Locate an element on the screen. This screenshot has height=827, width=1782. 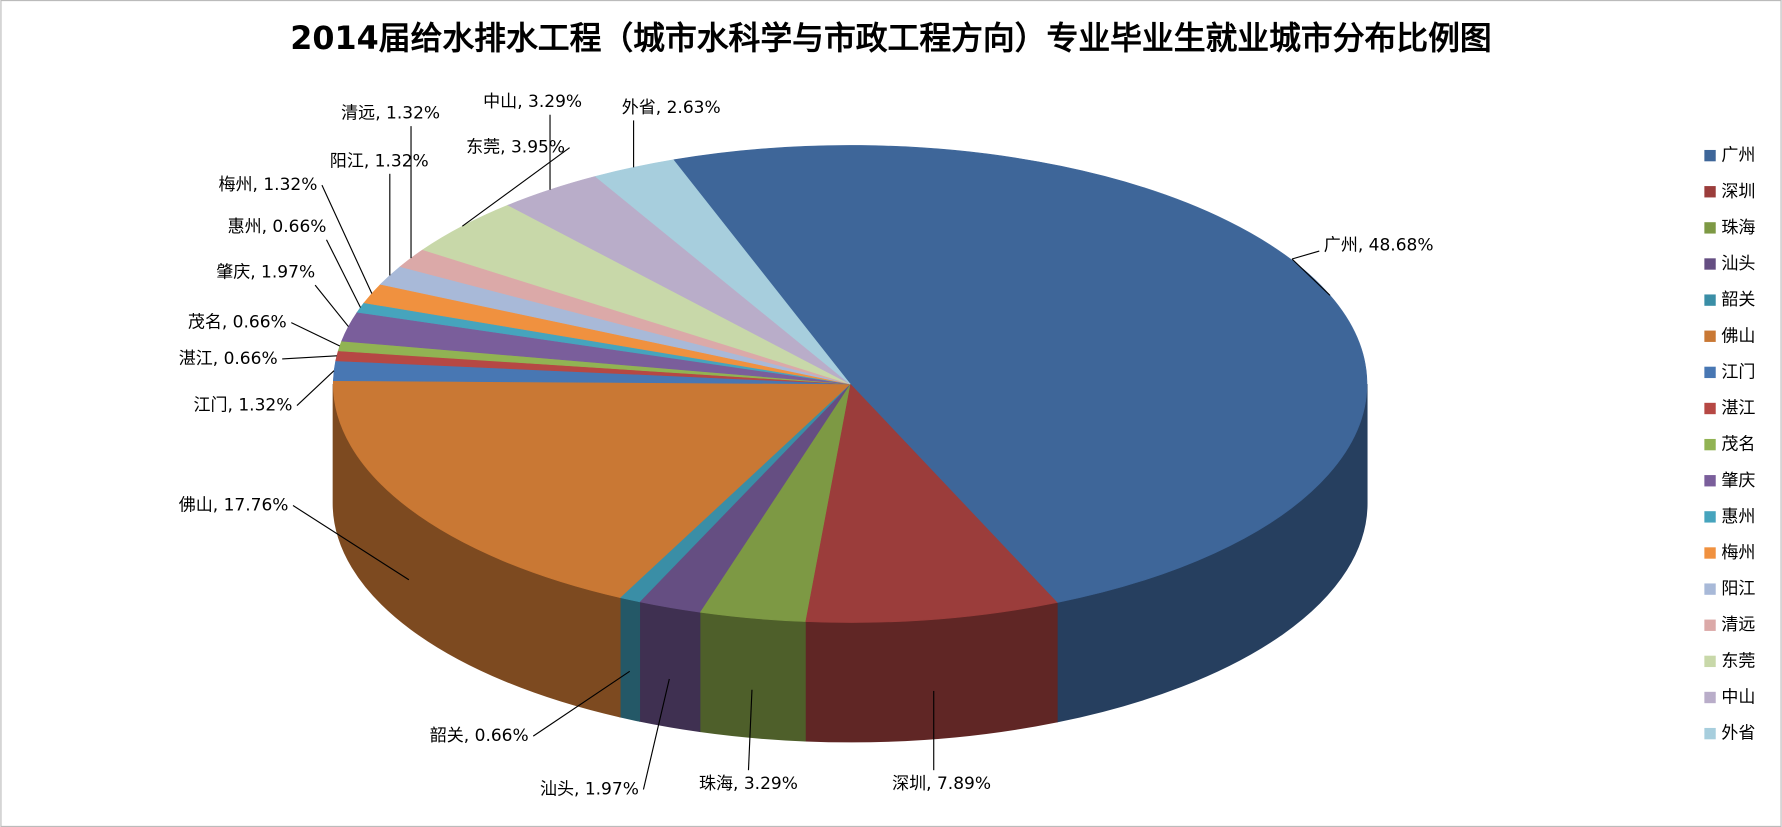
legend-label: 中山 is located at coordinates (1738, 697).